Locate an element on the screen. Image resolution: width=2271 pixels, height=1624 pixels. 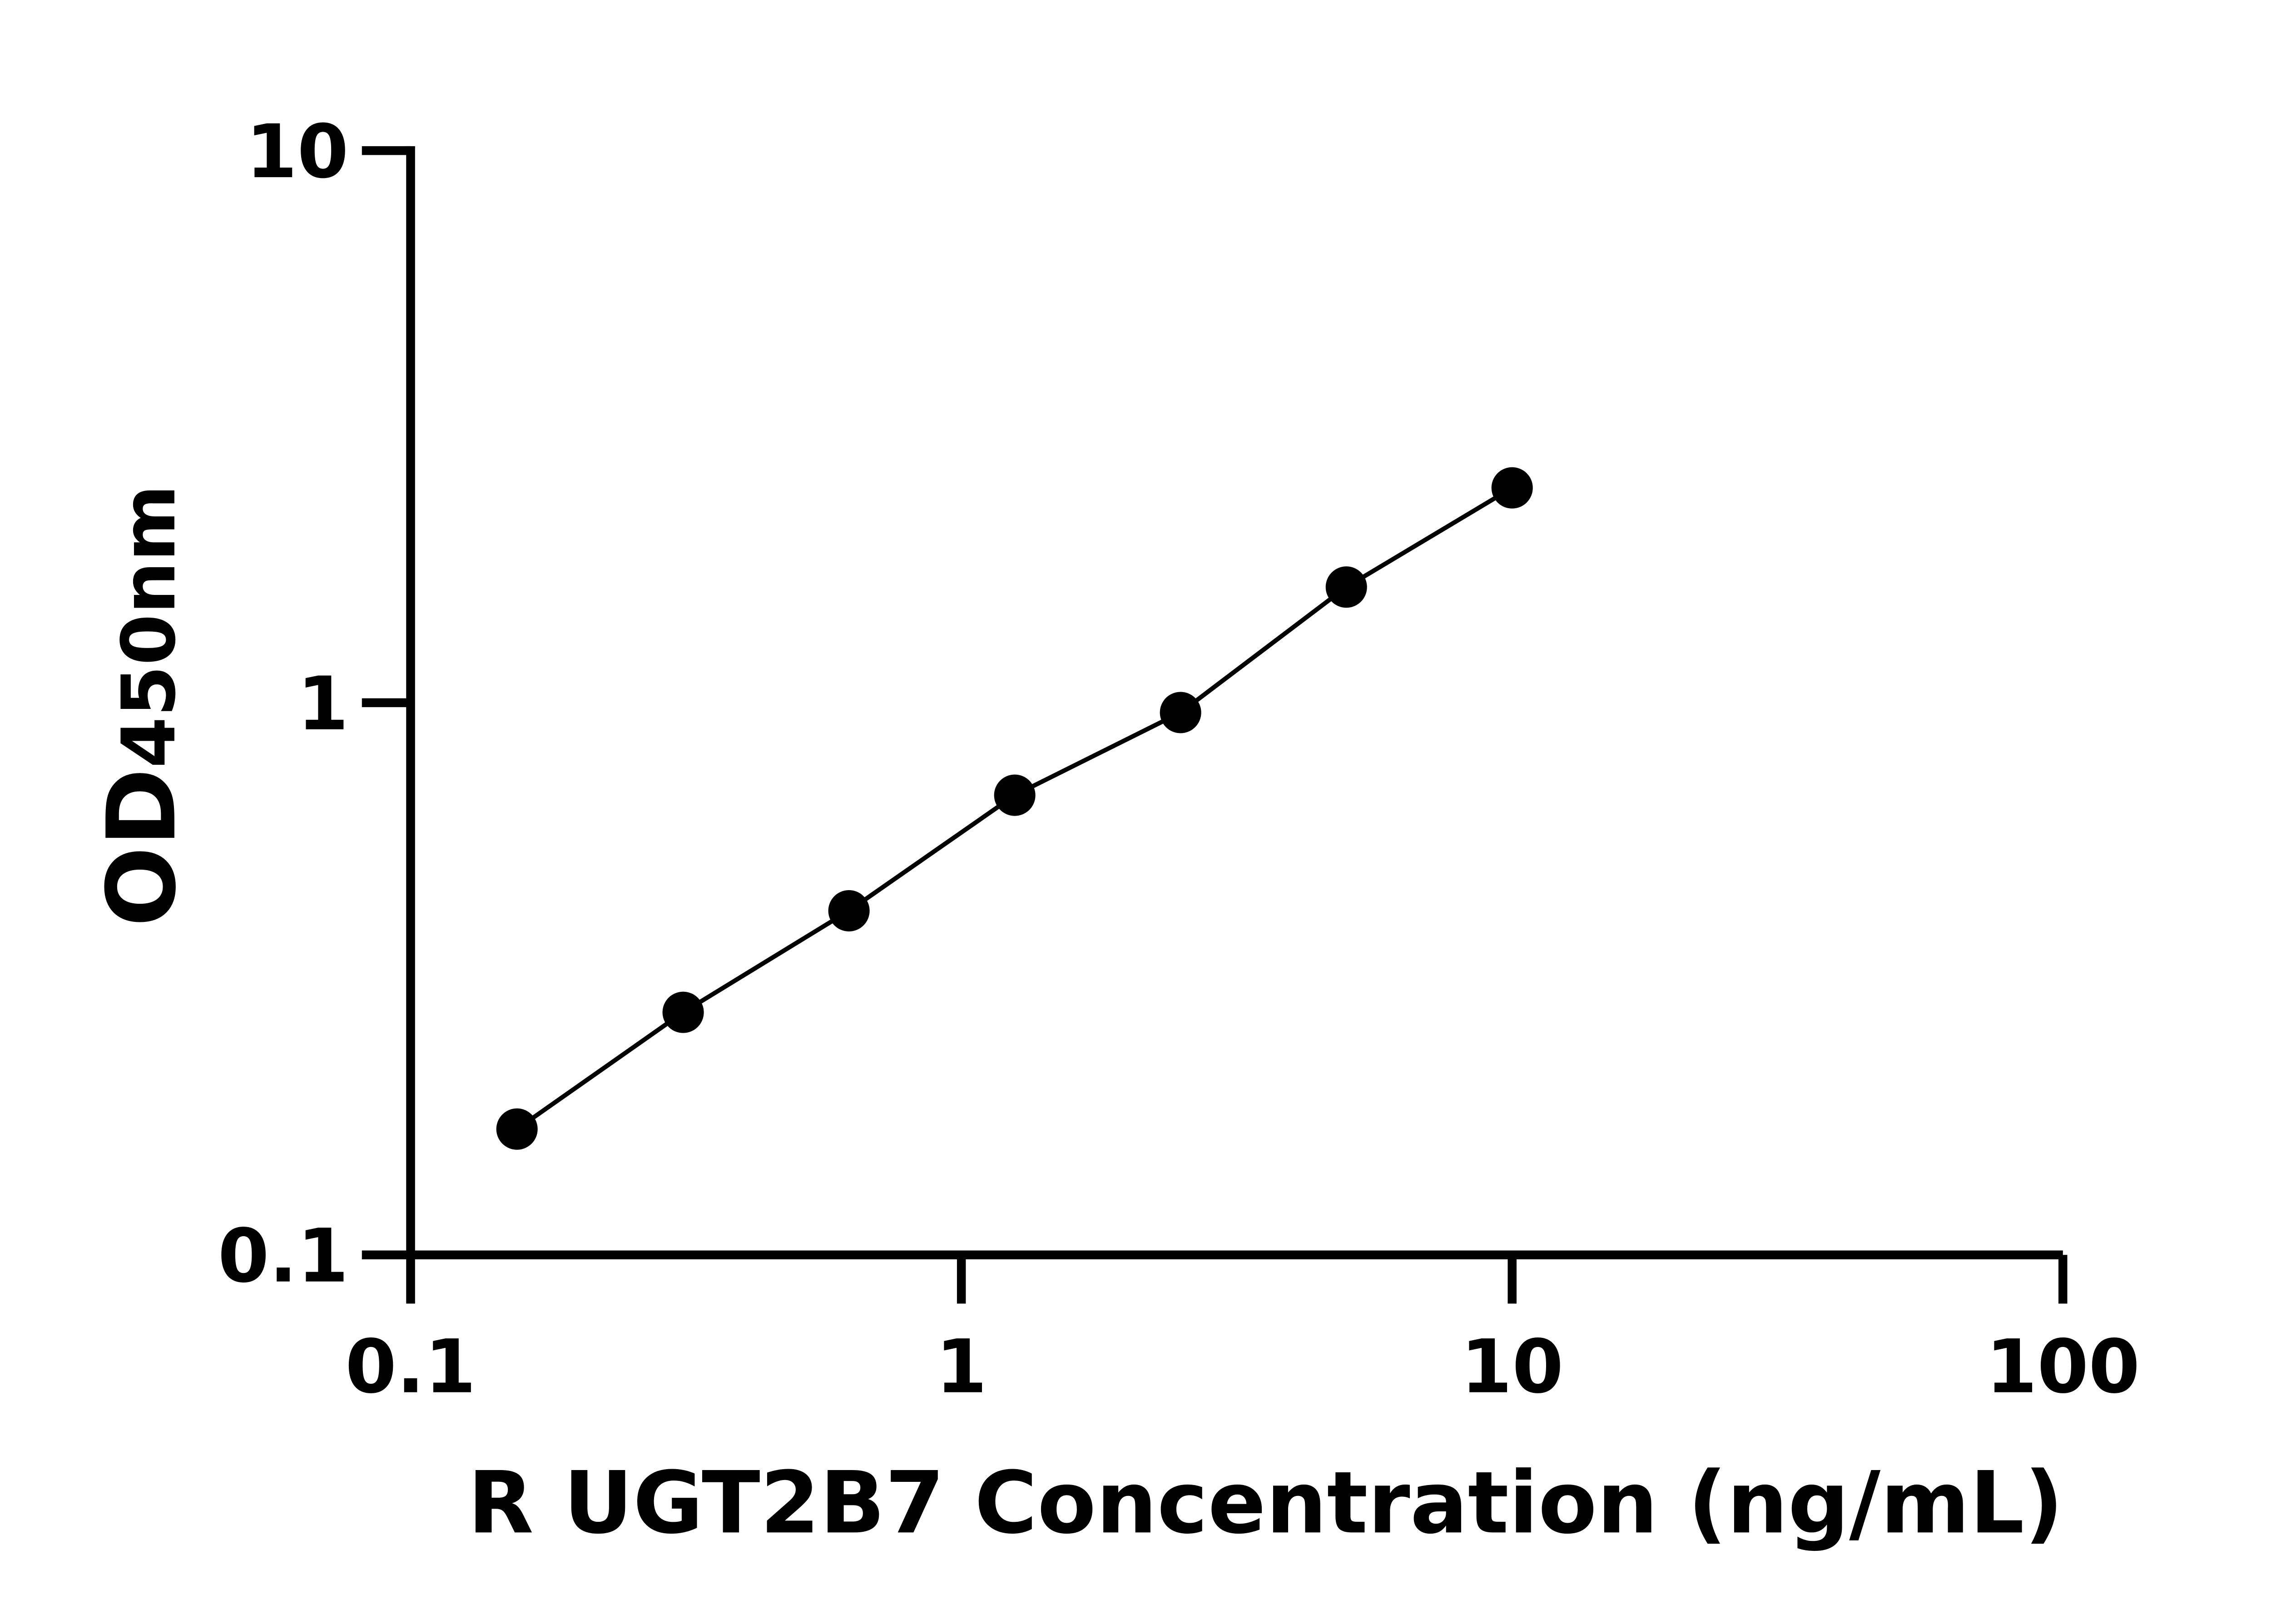
x-tick-label: 100 is located at coordinates (2063, 1367).